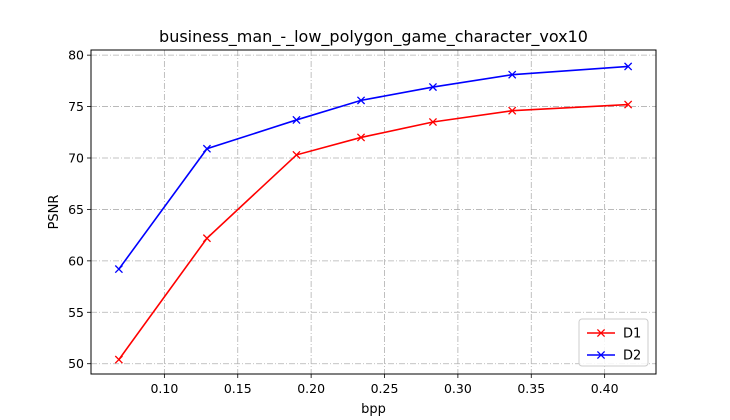 The height and width of the screenshot is (420, 730). What do you see at coordinates (76, 106) in the screenshot?
I see `y-tick-label: 75` at bounding box center [76, 106].